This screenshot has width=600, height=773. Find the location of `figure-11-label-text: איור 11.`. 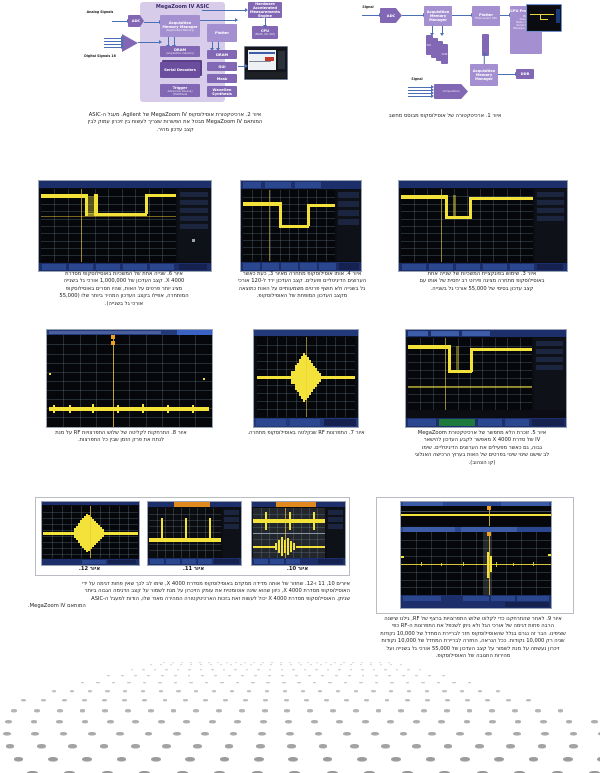

figure-11-label-text: איור 11. is located at coordinates (193, 569).